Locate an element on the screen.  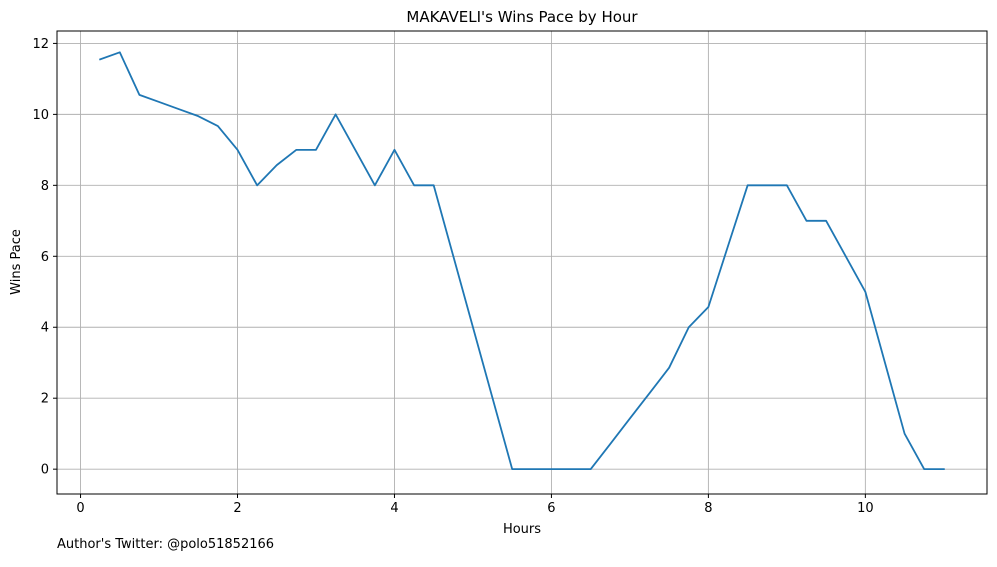
y-axis-label: Wins Pace is located at coordinates (16, 262).